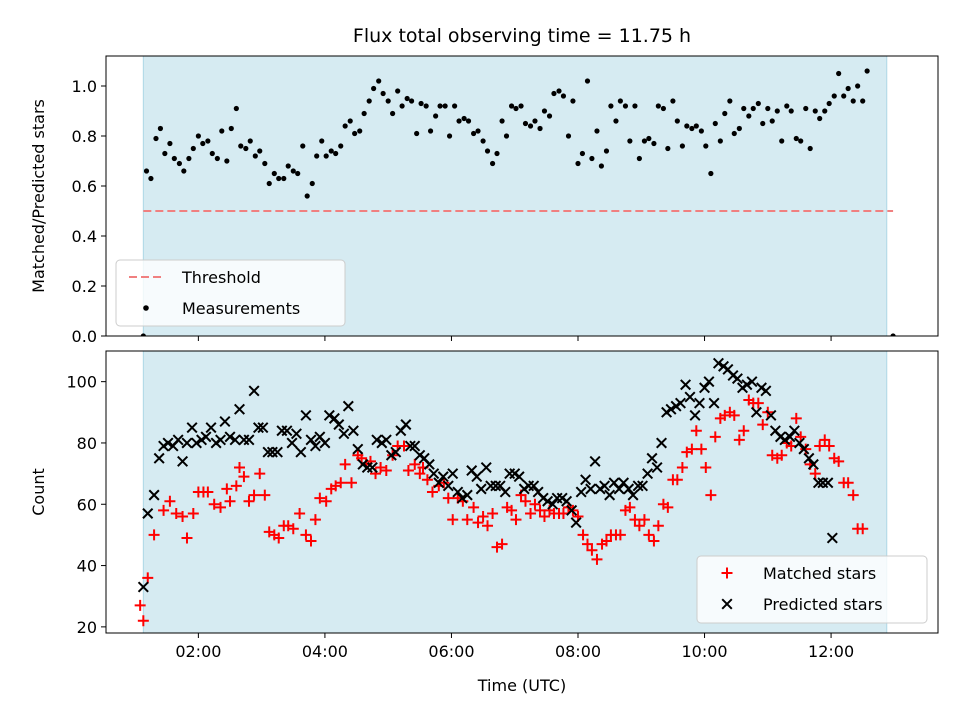 This screenshot has width=960, height=720. I want to click on x-tick-label: 12:00, so click(831, 651).